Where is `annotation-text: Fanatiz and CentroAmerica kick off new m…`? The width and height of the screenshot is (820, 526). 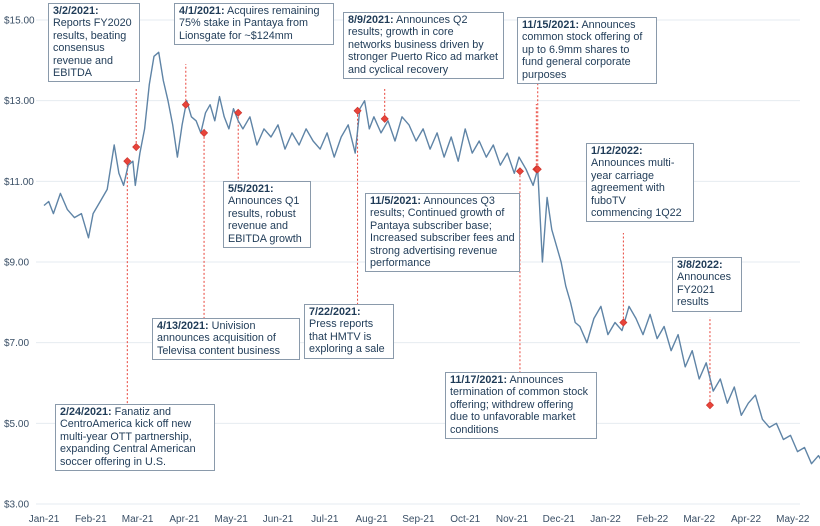 annotation-text: Fanatiz and CentroAmerica kick off new m… is located at coordinates (128, 437).